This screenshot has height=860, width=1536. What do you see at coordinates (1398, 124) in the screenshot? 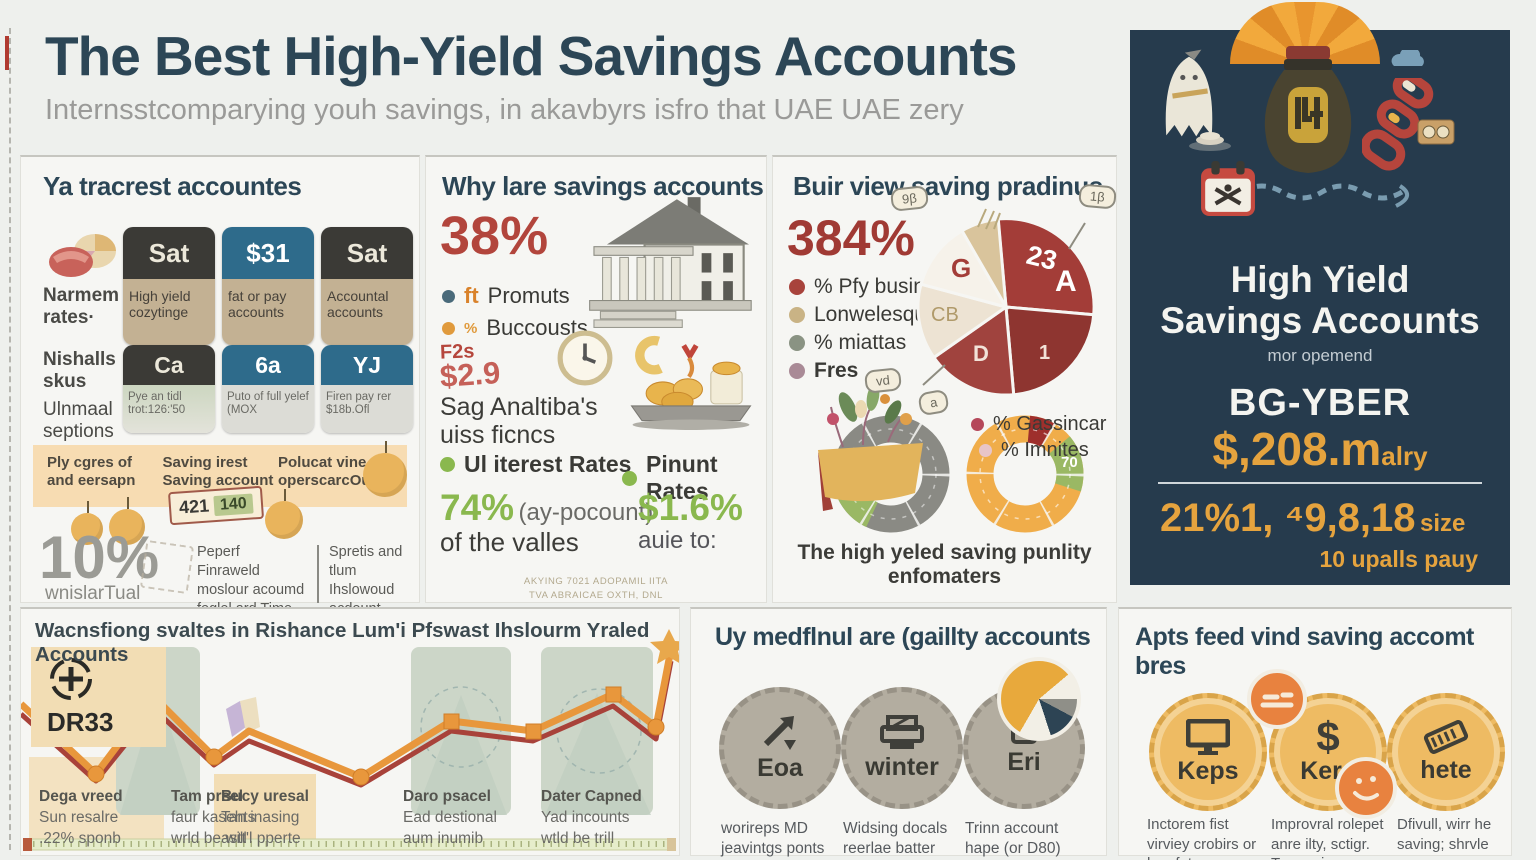
I see `red-chain-icon` at bounding box center [1398, 124].